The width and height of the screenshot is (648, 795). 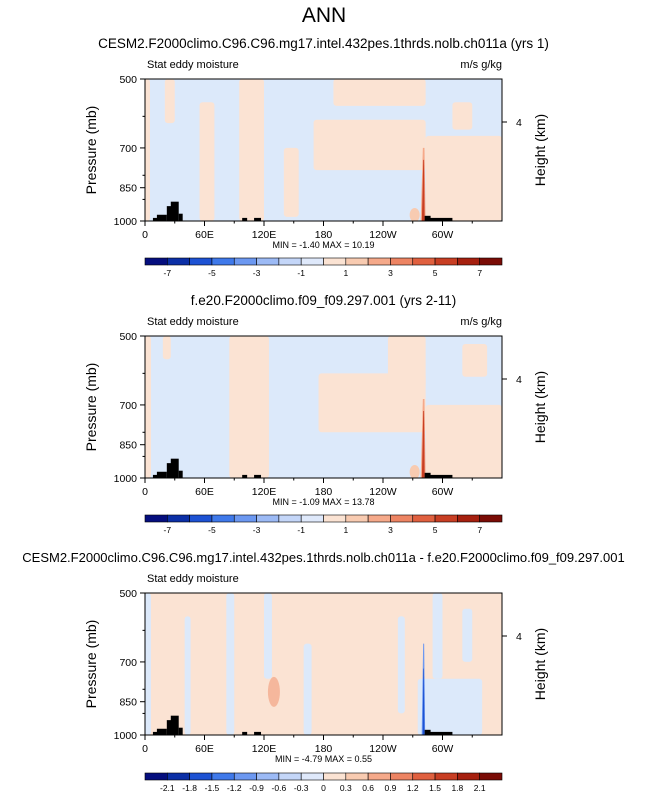 What do you see at coordinates (323, 759) in the screenshot?
I see `stats-label: MIN = -4.79 MAX = 0.55` at bounding box center [323, 759].